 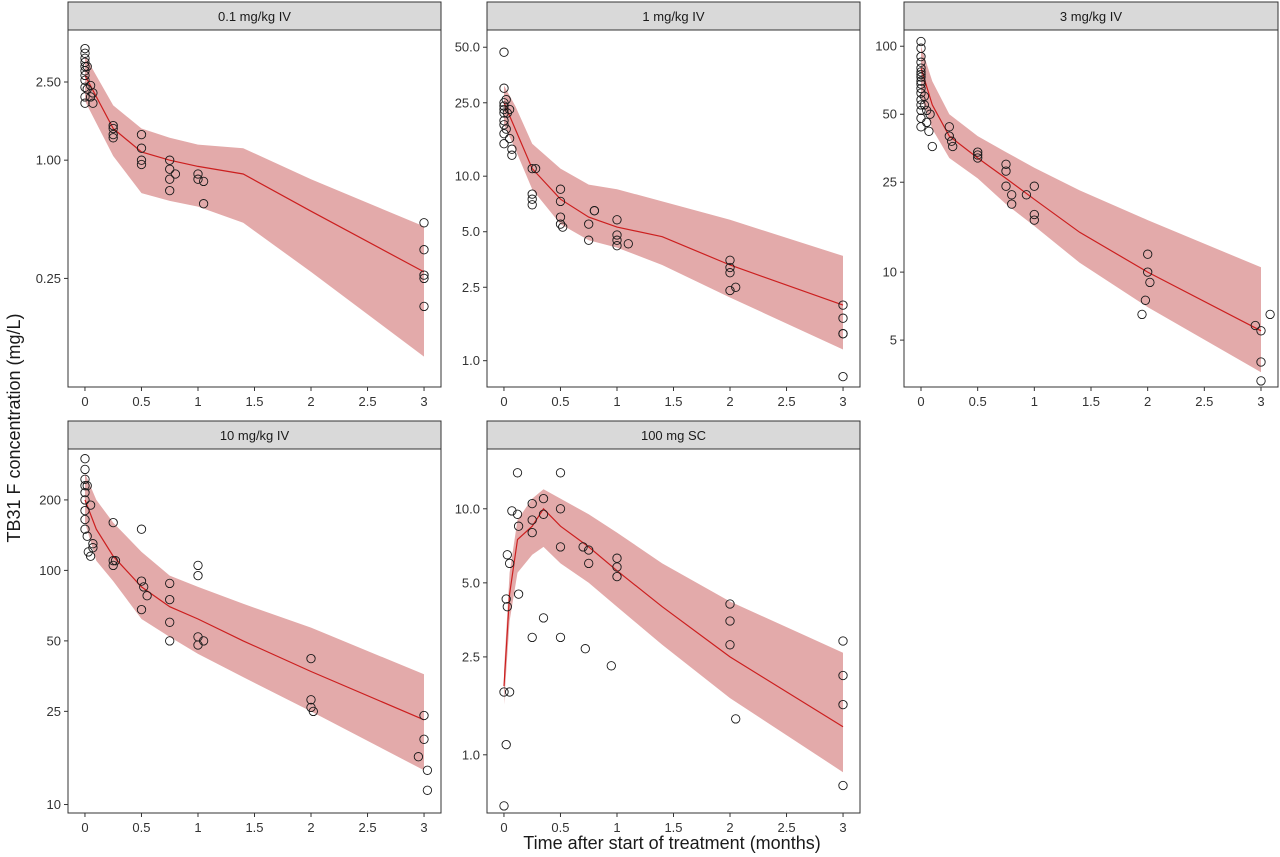 I want to click on y-tick-label: 10, so click(x=890, y=272).